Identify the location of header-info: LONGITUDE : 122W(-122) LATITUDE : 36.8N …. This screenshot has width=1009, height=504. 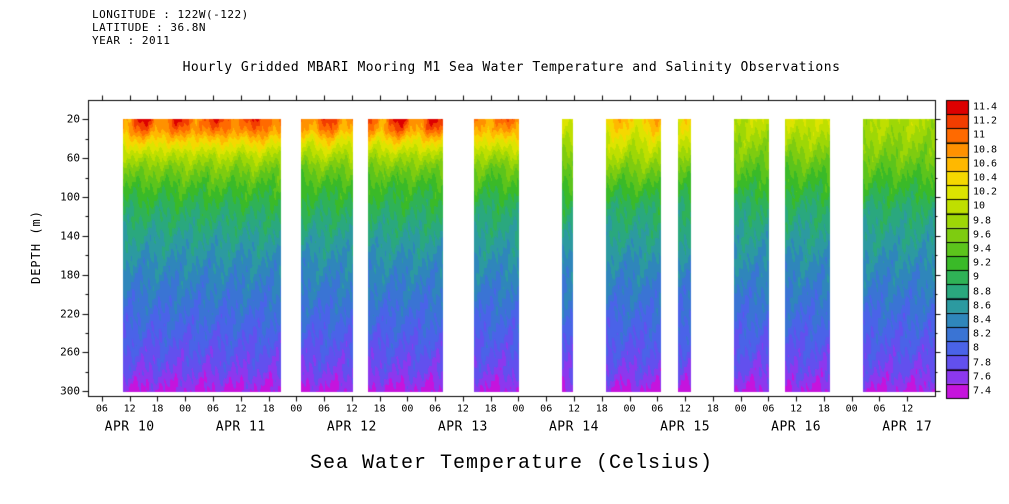
(170, 27).